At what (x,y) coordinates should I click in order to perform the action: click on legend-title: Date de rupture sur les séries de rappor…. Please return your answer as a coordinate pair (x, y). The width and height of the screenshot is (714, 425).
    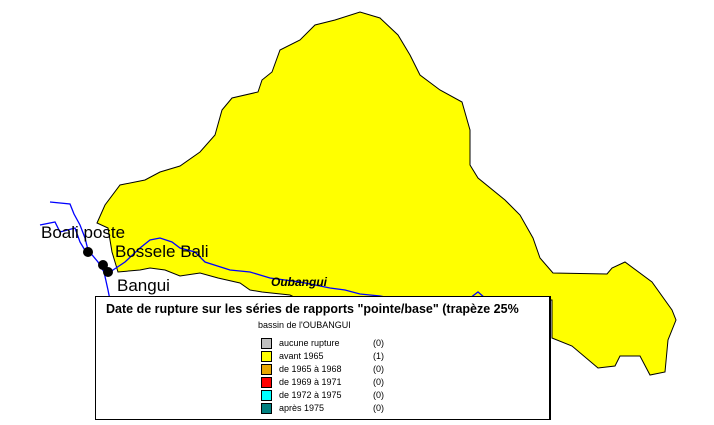
    Looking at the image, I should click on (312, 309).